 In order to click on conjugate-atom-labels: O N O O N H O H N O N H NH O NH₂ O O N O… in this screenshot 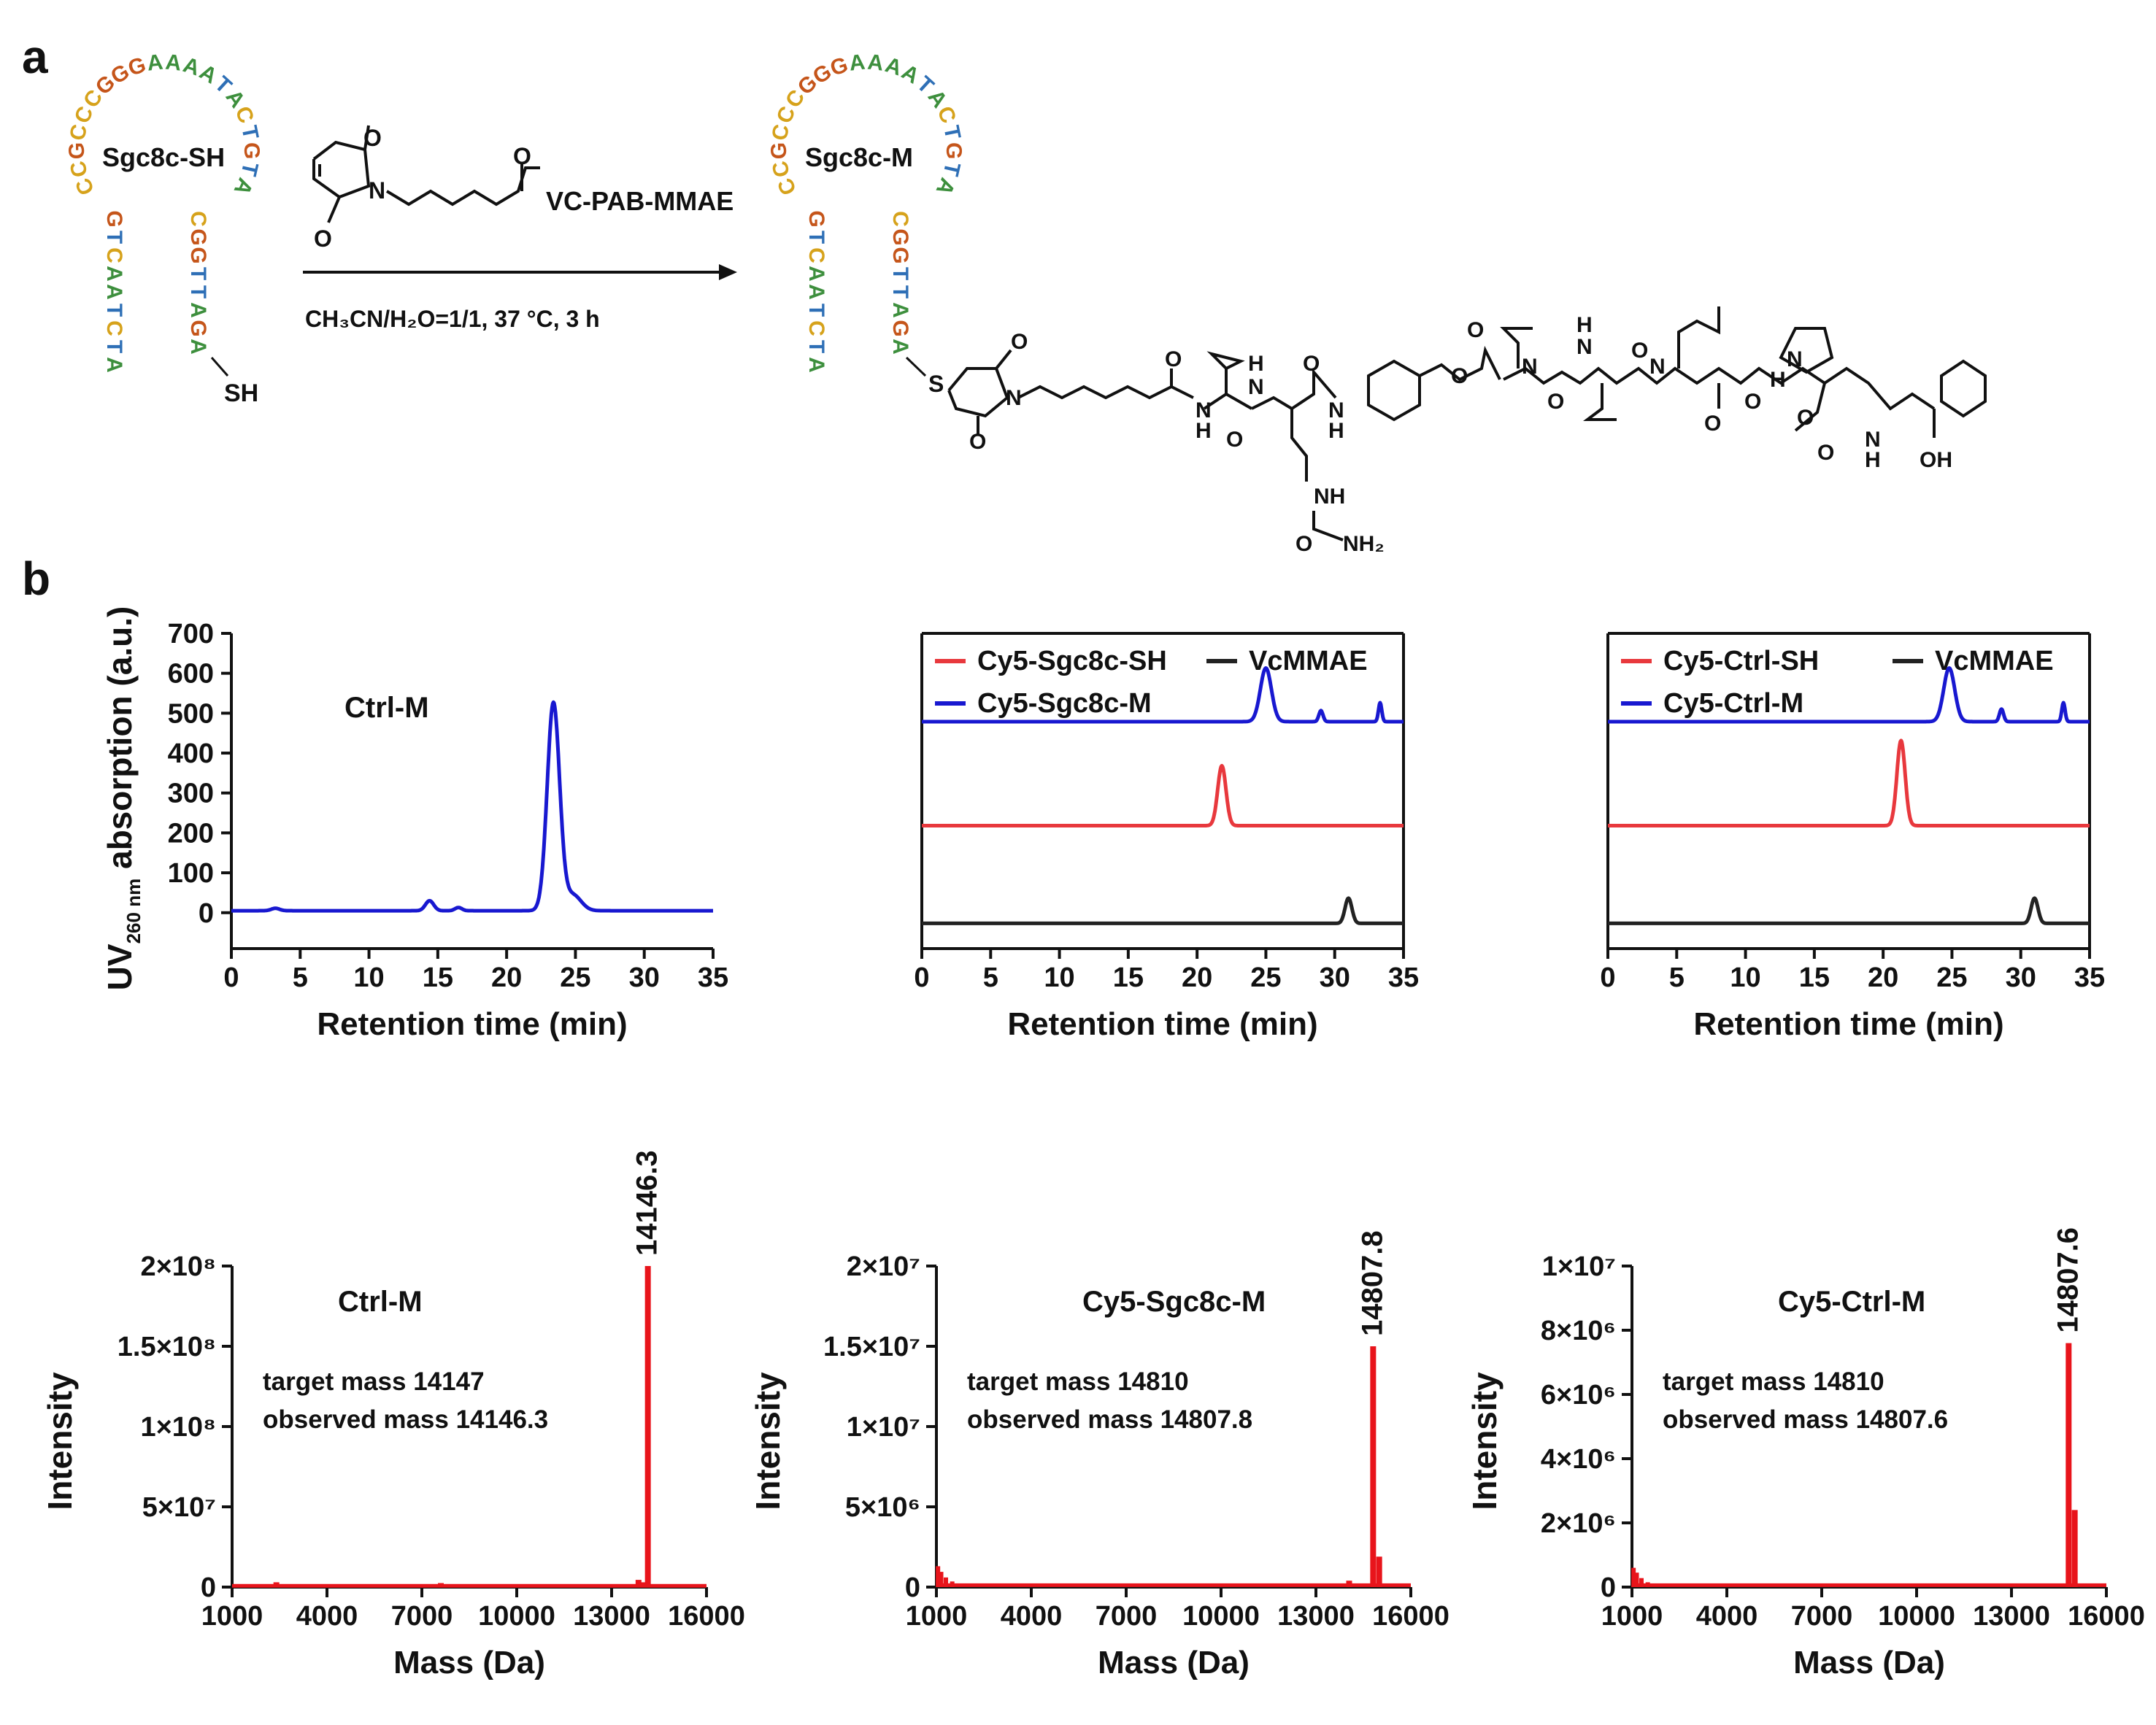, I will do `click(1460, 434)`.